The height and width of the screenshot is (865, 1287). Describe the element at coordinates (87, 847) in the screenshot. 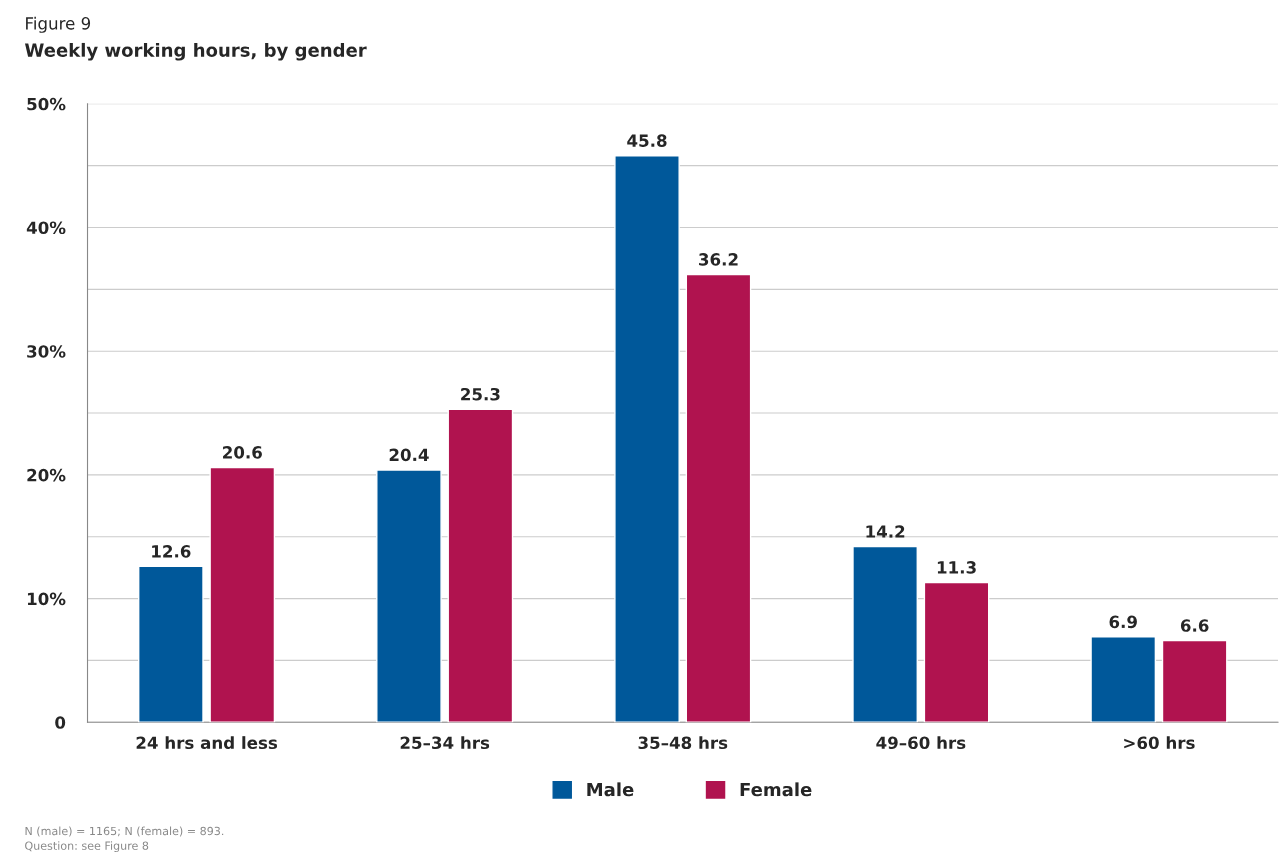

I see `text: Question: see Figure 8` at that location.